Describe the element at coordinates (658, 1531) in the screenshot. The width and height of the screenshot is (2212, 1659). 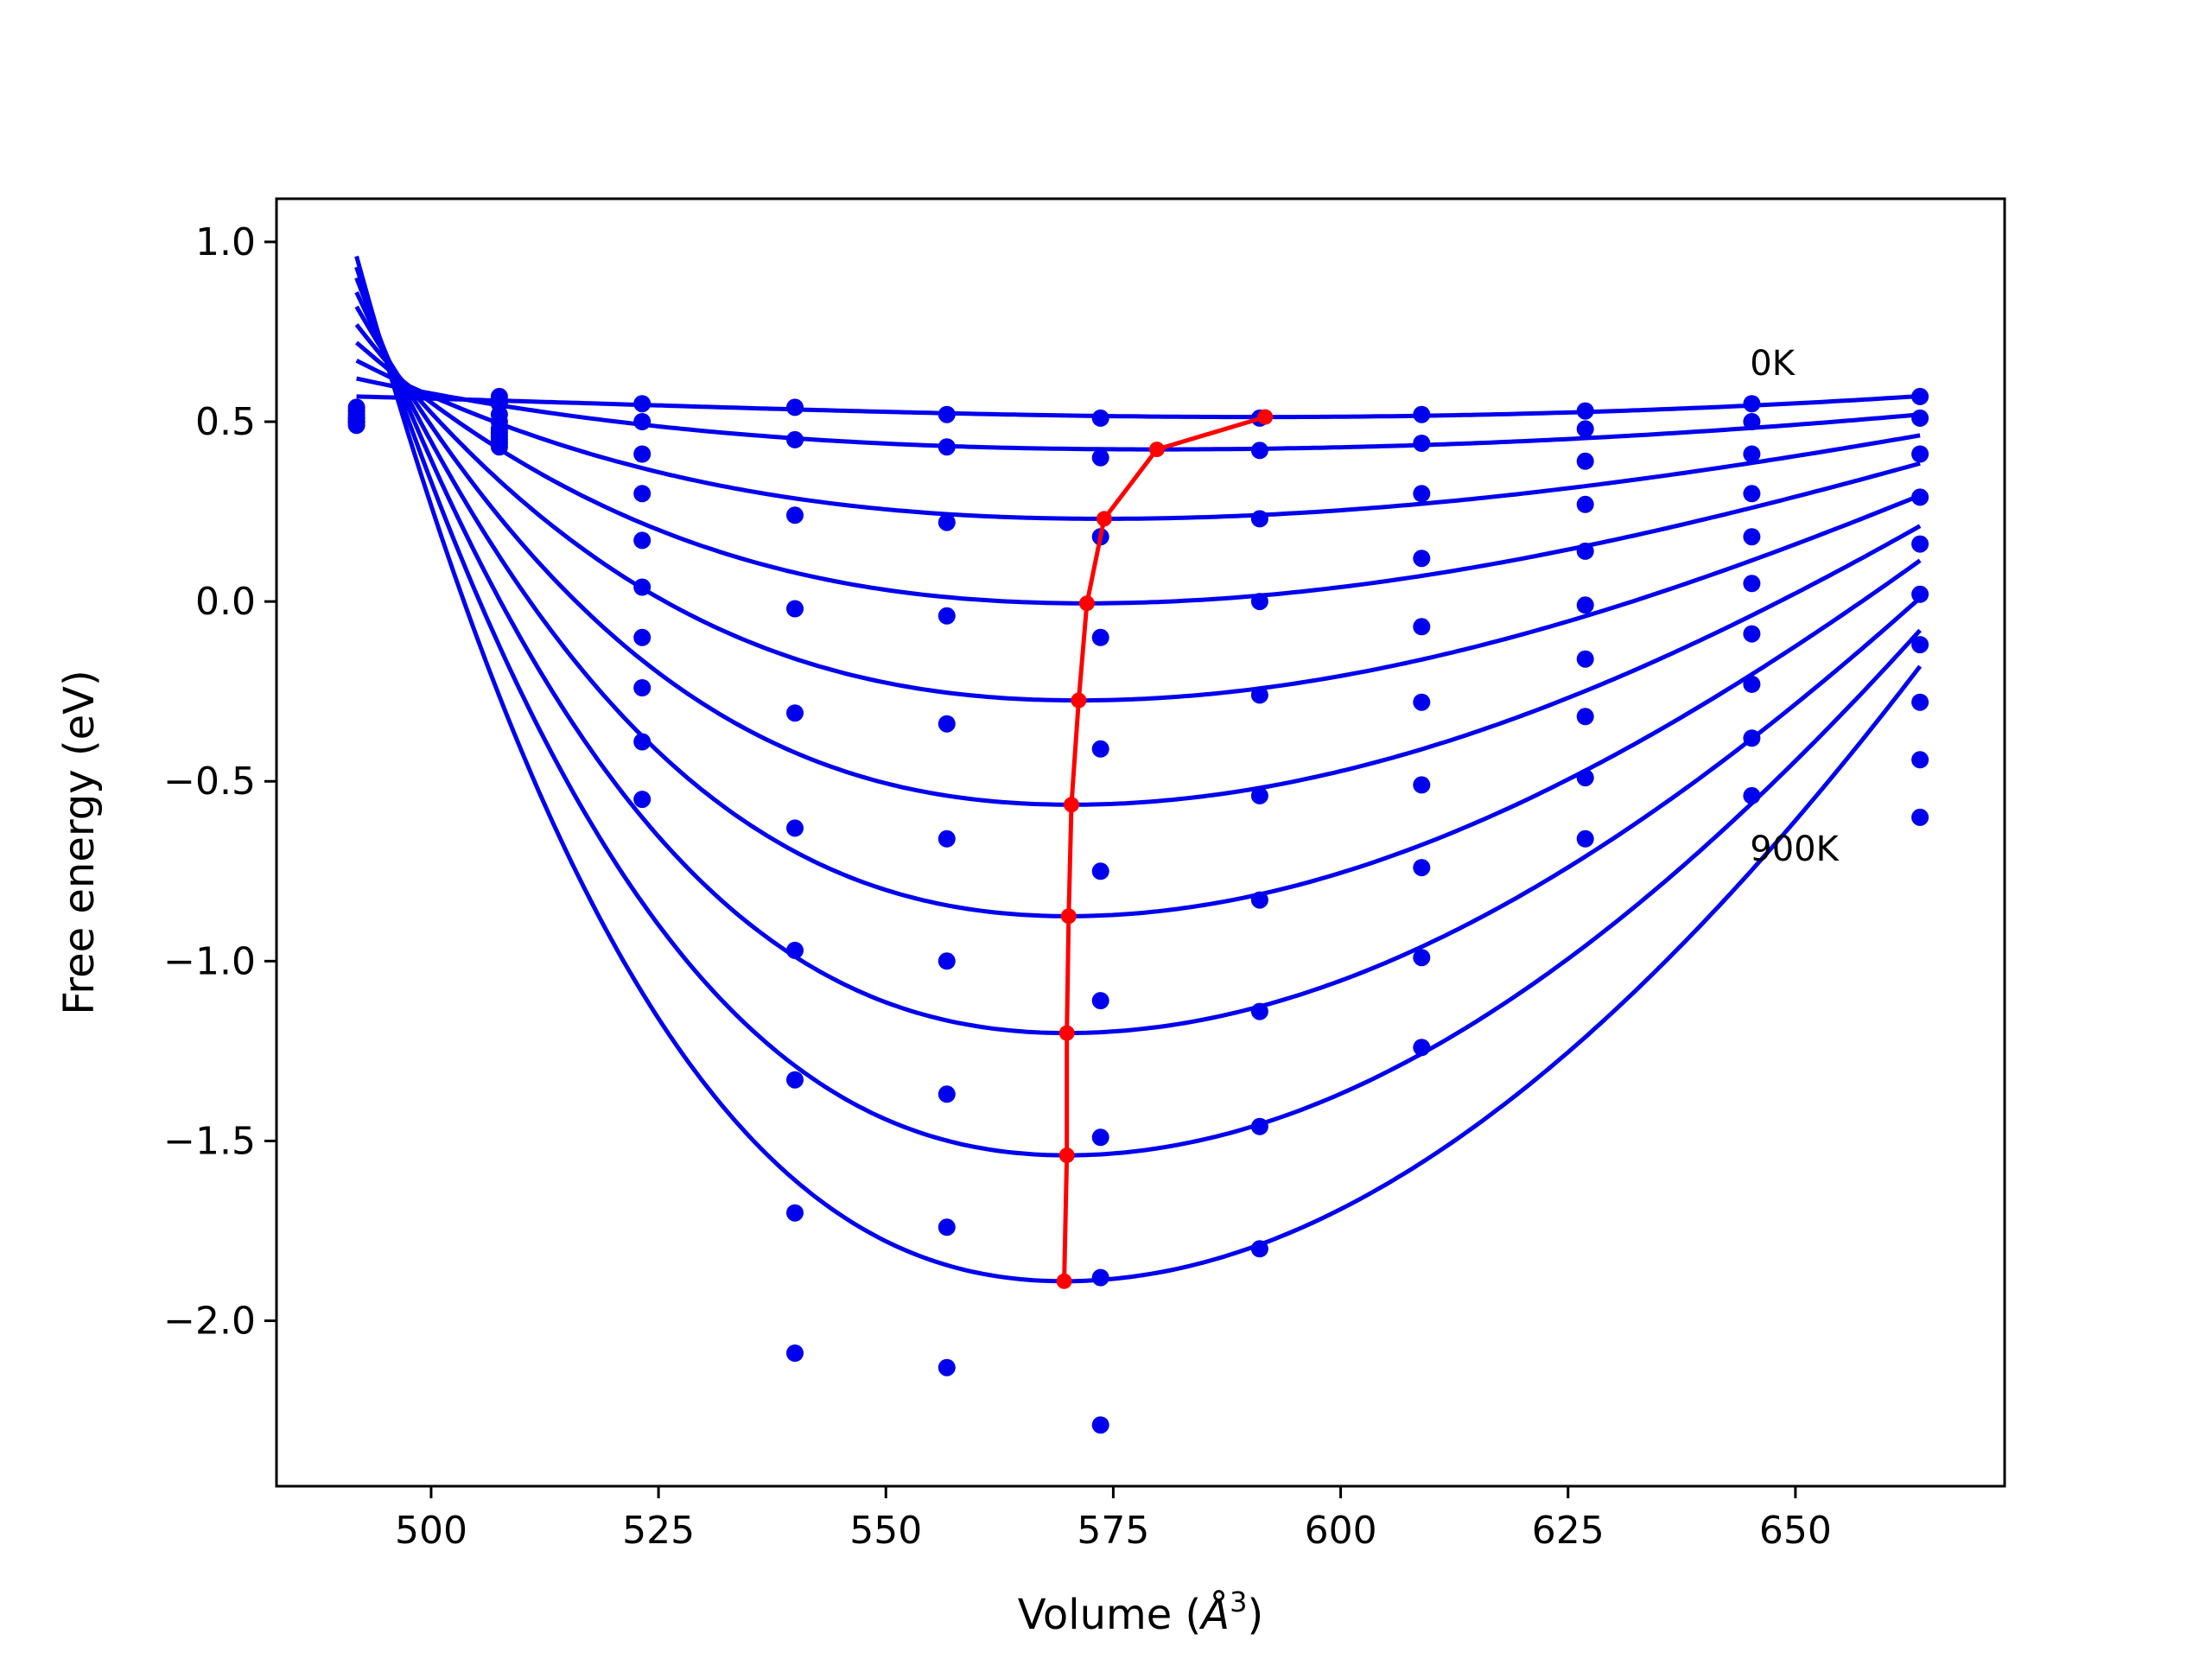
I see `x-tick-label: 525` at that location.